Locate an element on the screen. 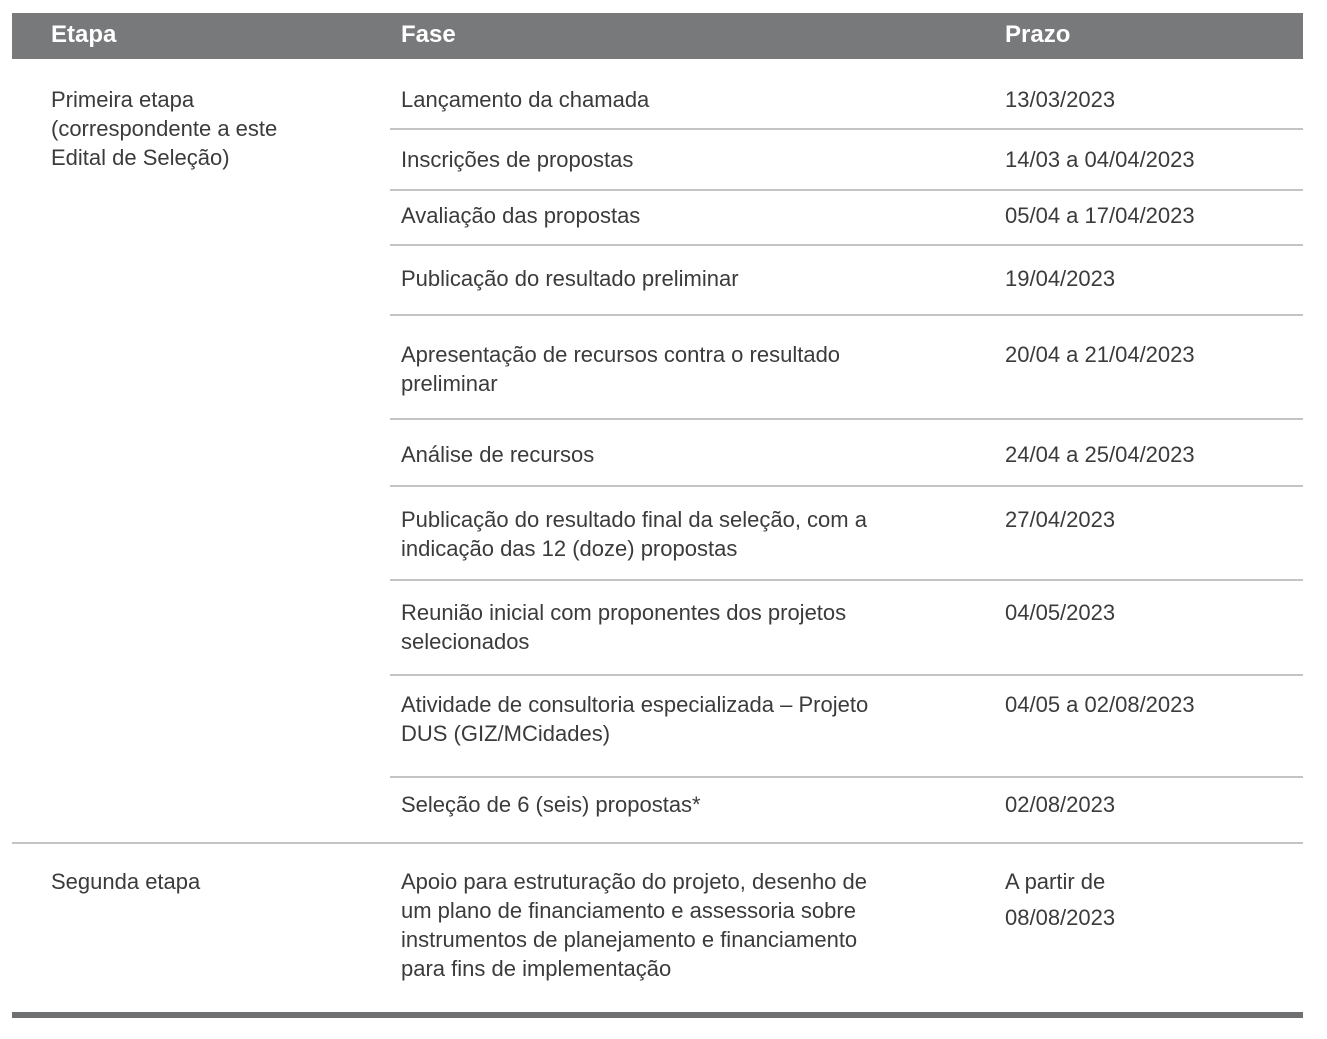 This screenshot has height=1039, width=1327. prazo-cell: 14/03 a 04/04/2023 is located at coordinates (1100, 159).